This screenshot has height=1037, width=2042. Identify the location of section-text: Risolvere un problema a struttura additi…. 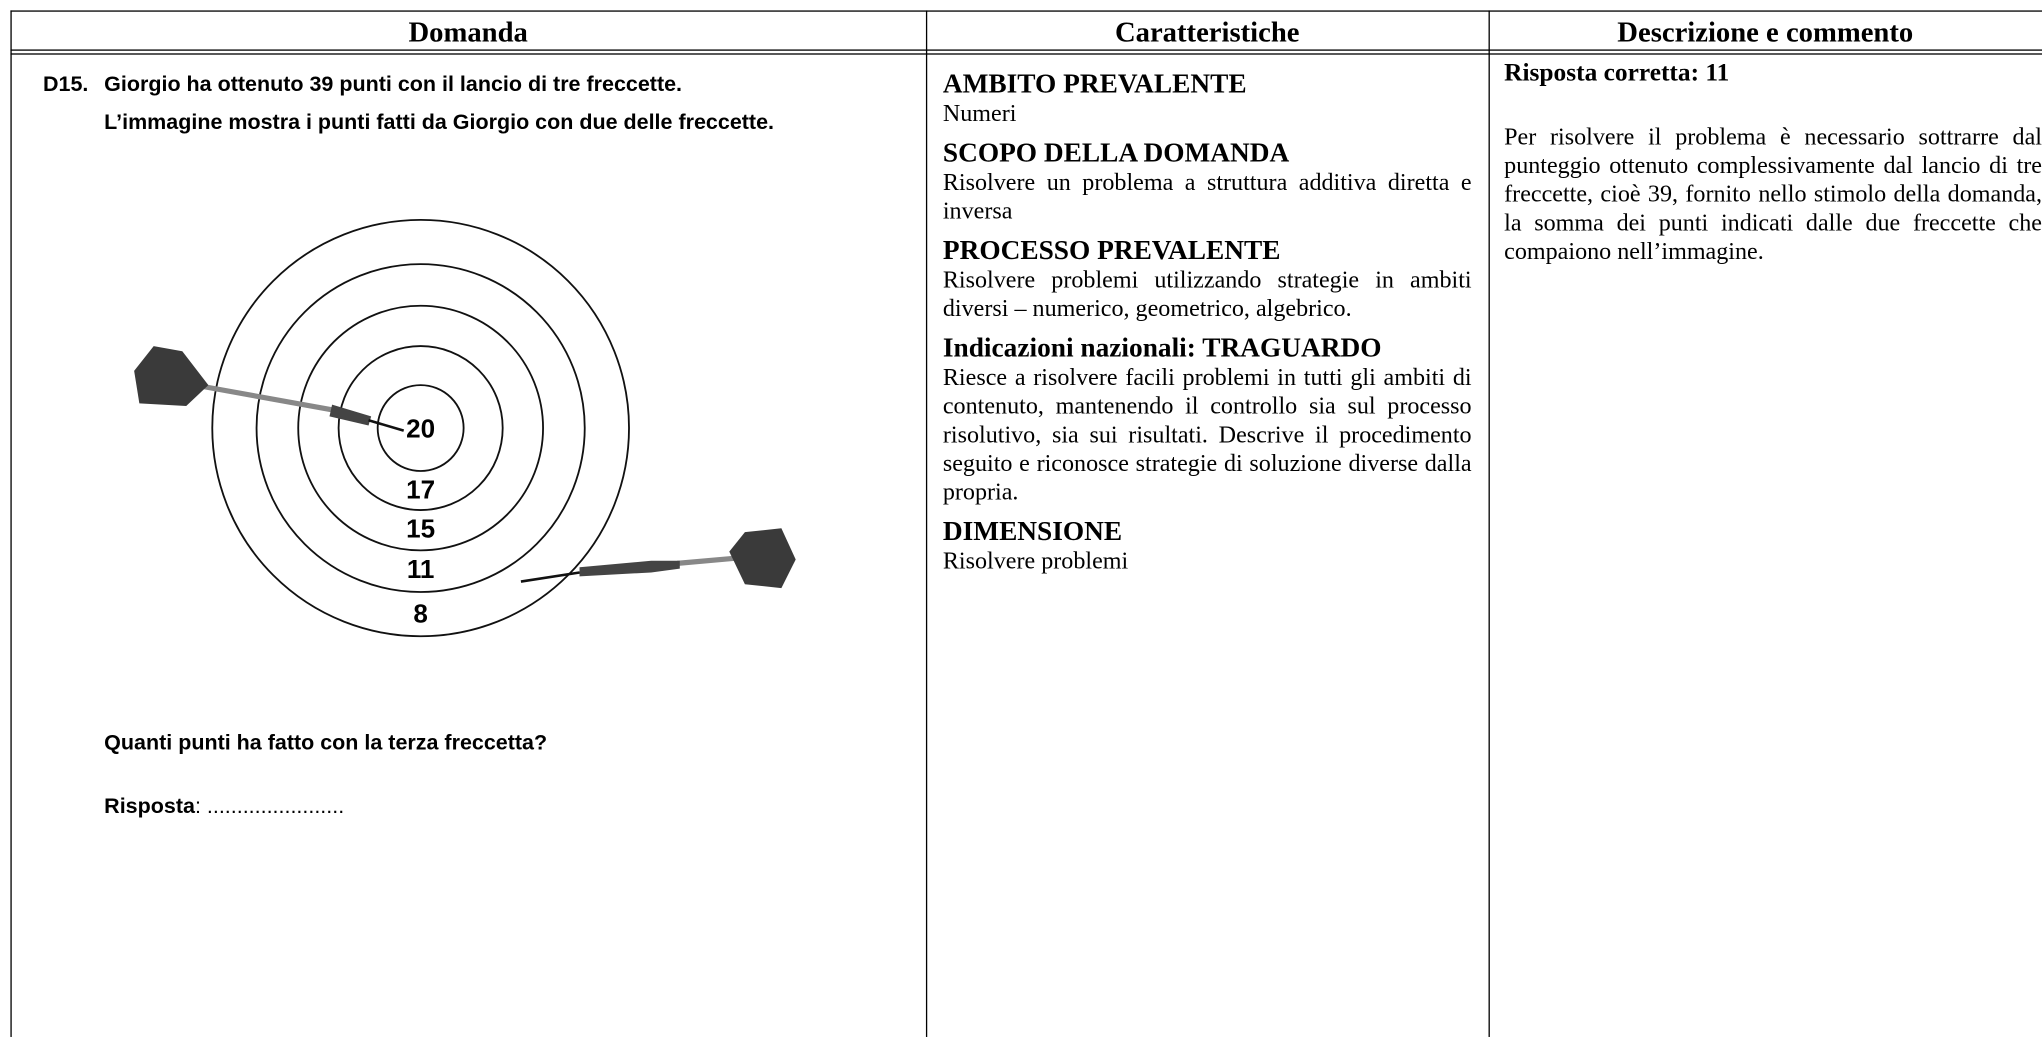
(1207, 198).